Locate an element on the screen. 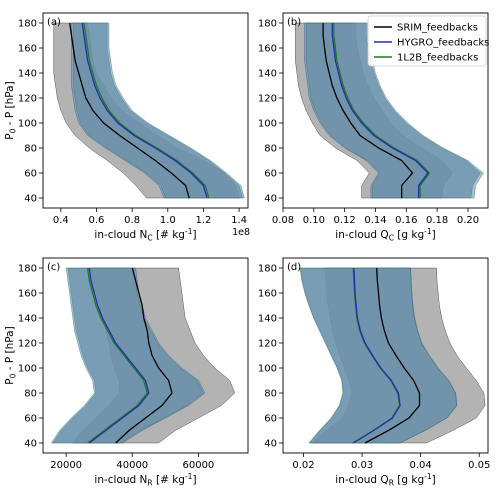 Image resolution: width=500 pixels, height=490 pixels. x-tick-label: 0.03 is located at coordinates (362, 465).